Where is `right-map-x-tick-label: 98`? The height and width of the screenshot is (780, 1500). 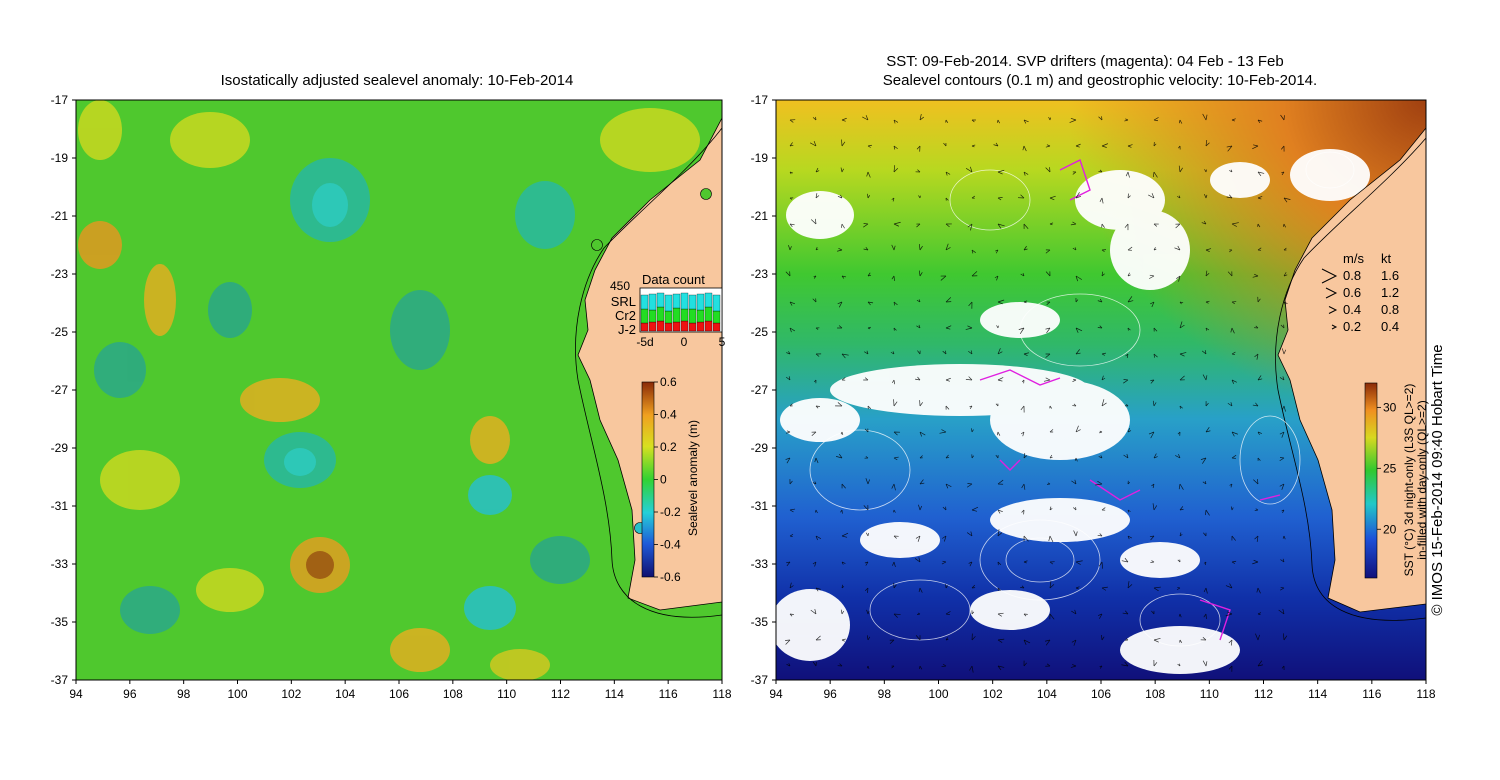 right-map-x-tick-label: 98 is located at coordinates (885, 694).